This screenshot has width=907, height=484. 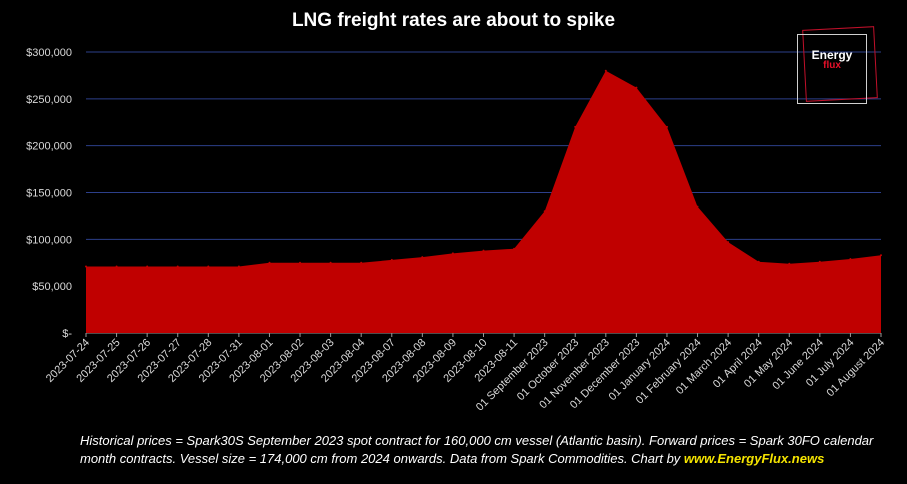 I want to click on y-tick-label: $50,000, so click(x=52, y=287).